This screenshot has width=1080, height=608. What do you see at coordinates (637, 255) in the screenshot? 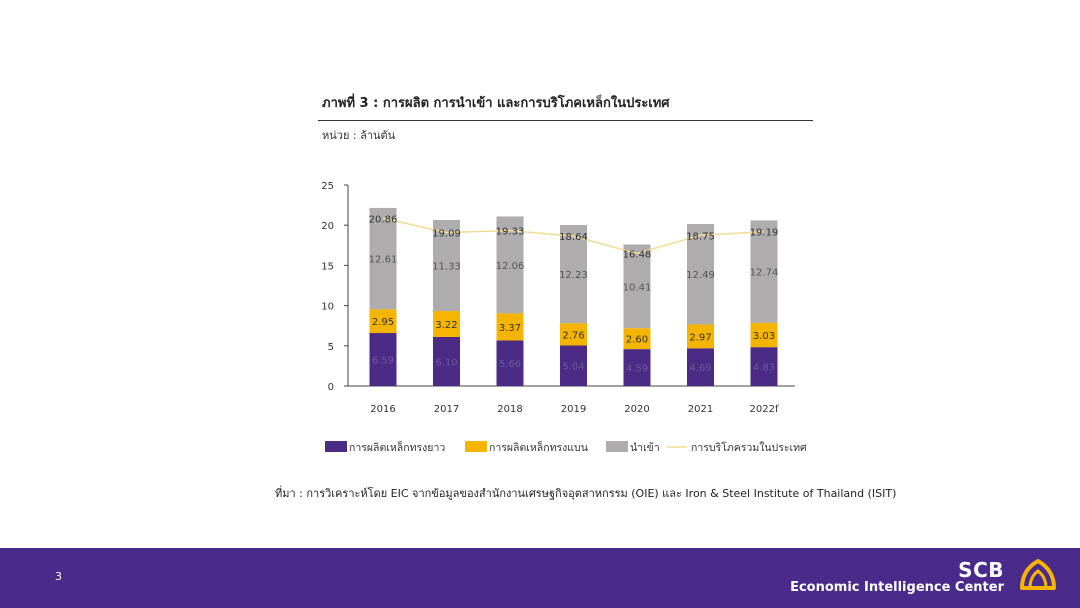
I see `data-label-consumption: 16.48` at bounding box center [637, 255].